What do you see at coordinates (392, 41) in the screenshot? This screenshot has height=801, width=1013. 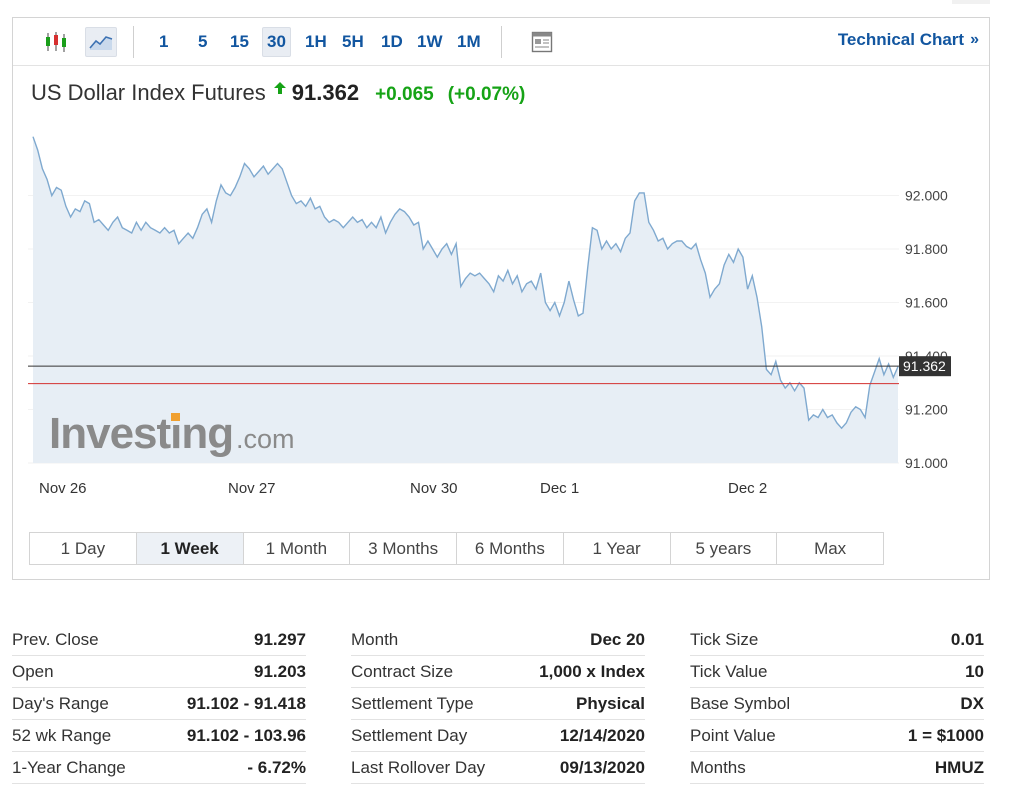 I see `interval-1d: 1D` at bounding box center [392, 41].